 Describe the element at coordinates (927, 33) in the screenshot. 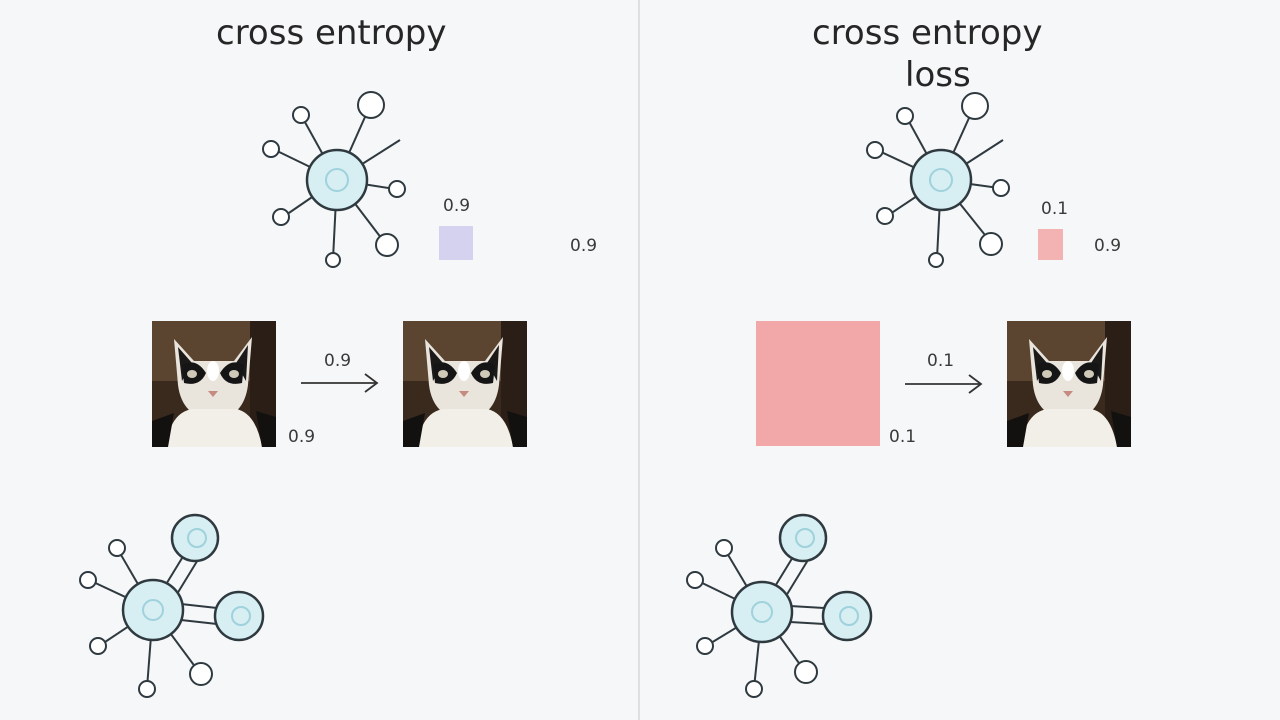

I see `right-title-line1: cross entropy` at that location.